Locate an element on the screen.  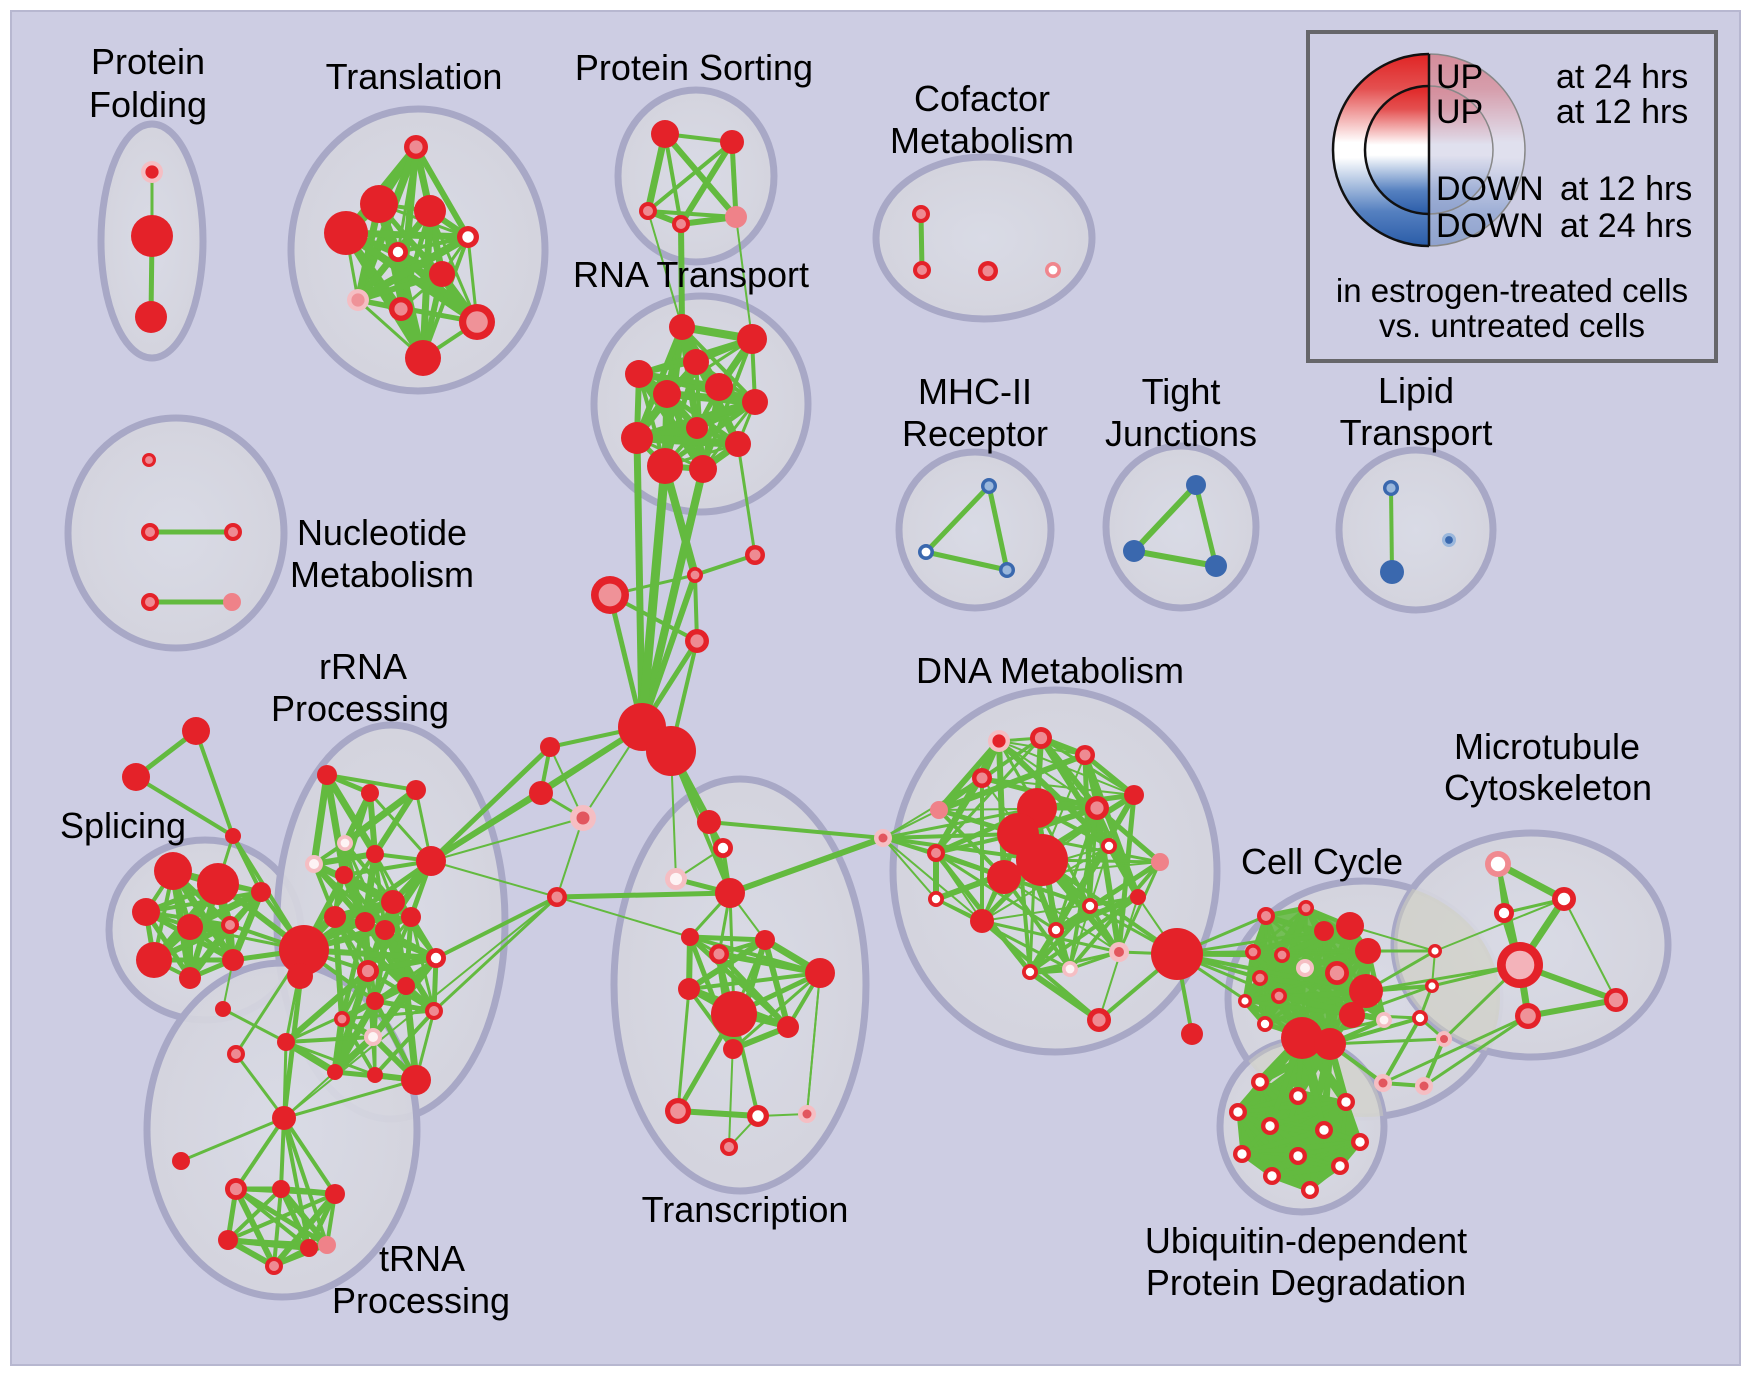
svg-text: Protein is located at coordinates (148, 61).